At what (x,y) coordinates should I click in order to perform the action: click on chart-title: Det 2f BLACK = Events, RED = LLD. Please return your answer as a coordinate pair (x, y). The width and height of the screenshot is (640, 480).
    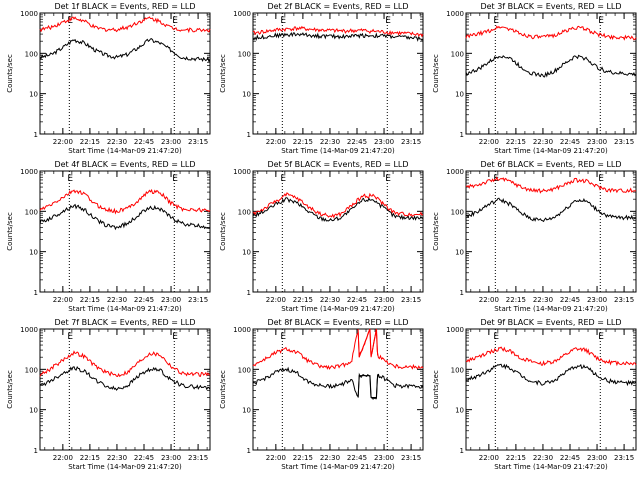
    Looking at the image, I should click on (337, 6).